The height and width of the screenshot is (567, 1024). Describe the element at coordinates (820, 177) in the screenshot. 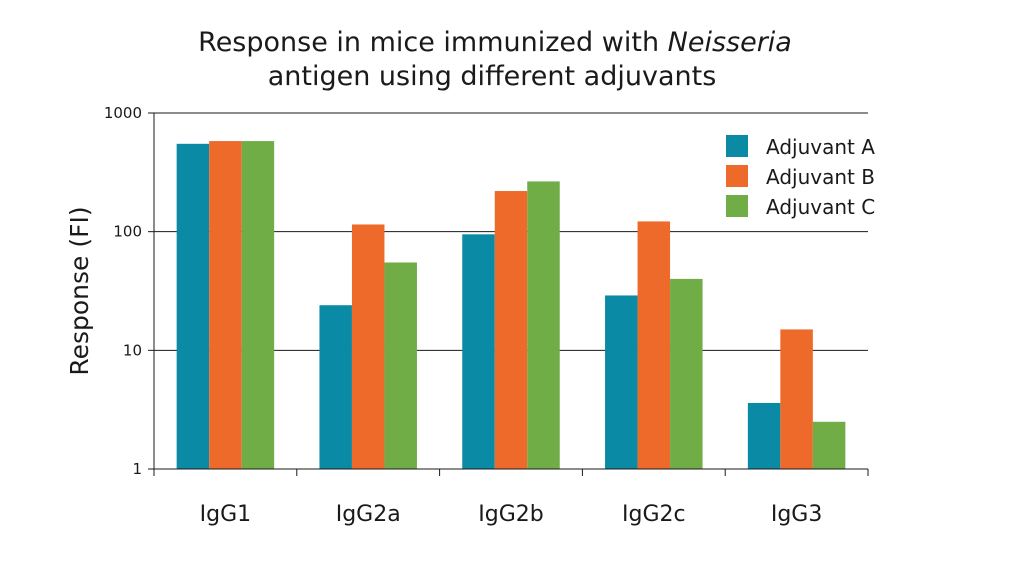

I see `legend-label-adjuvant-b: Adjuvant B` at that location.